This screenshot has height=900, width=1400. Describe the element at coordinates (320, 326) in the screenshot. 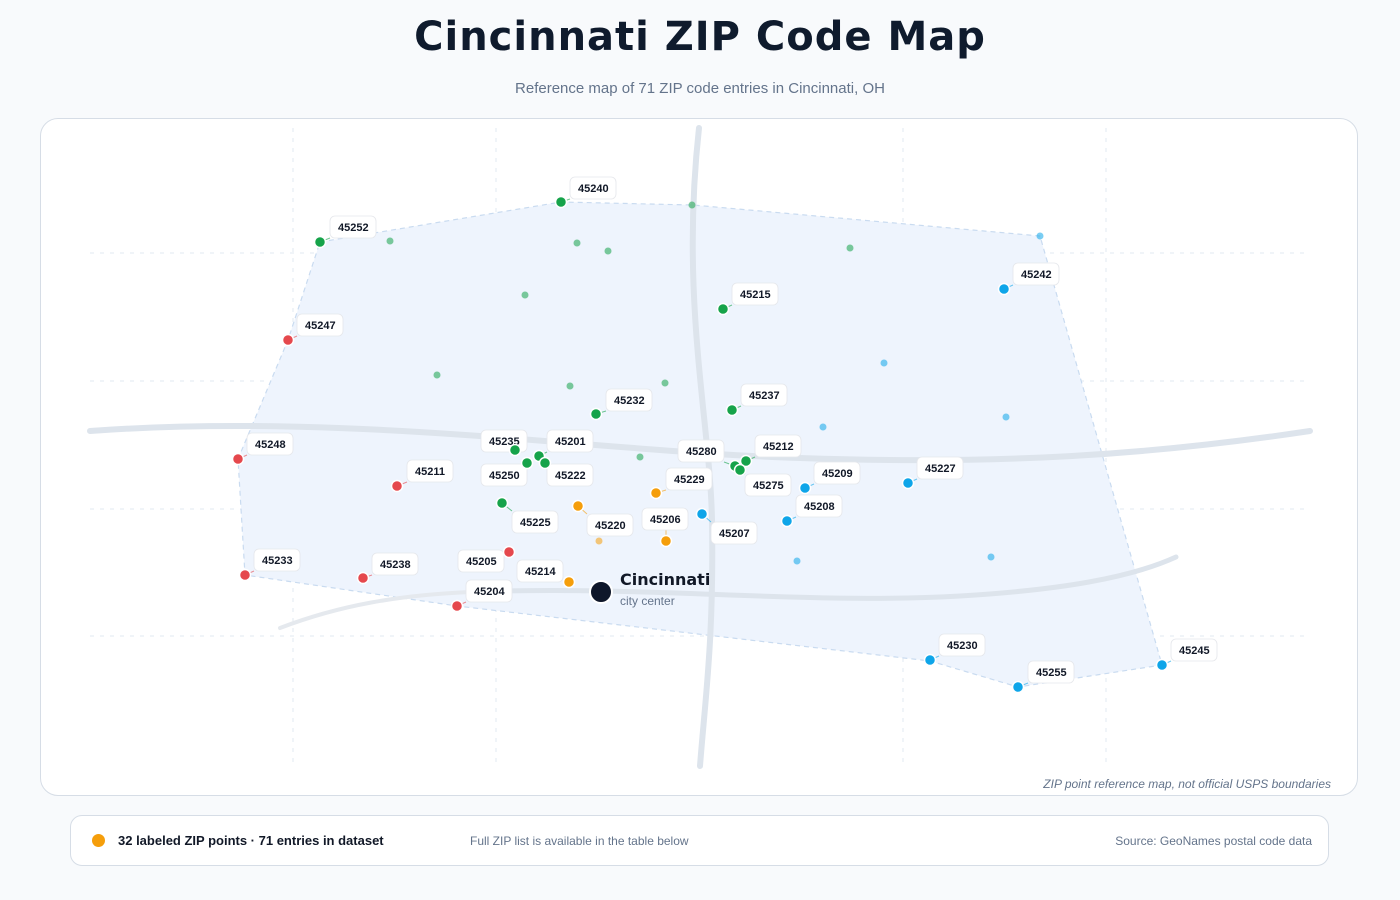

I see `zip-label: 45247` at that location.